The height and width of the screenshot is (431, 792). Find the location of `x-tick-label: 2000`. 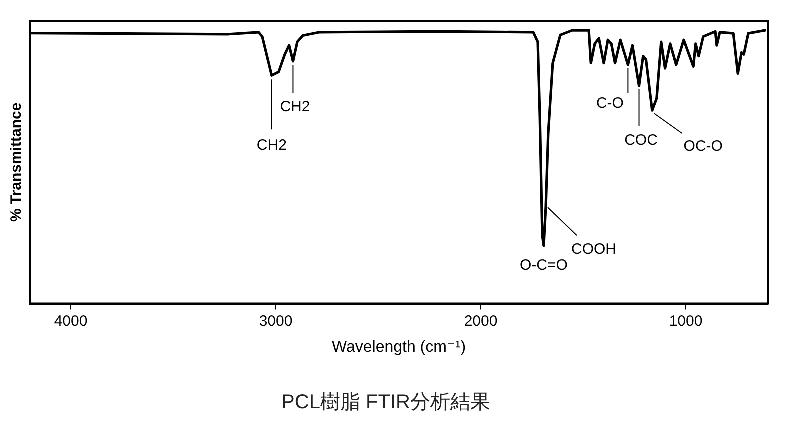

x-tick-label: 2000 is located at coordinates (481, 321).